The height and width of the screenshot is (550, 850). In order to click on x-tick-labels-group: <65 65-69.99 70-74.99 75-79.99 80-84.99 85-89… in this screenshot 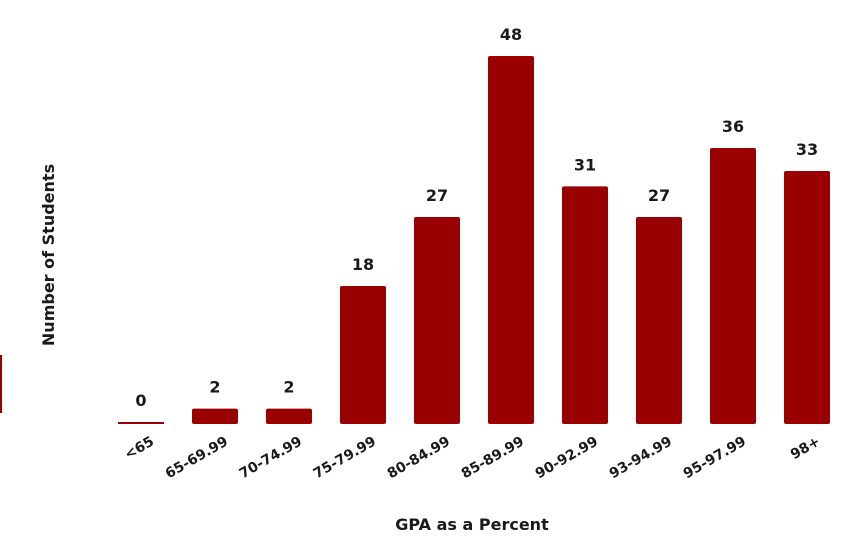, I will do `click(472, 458)`.